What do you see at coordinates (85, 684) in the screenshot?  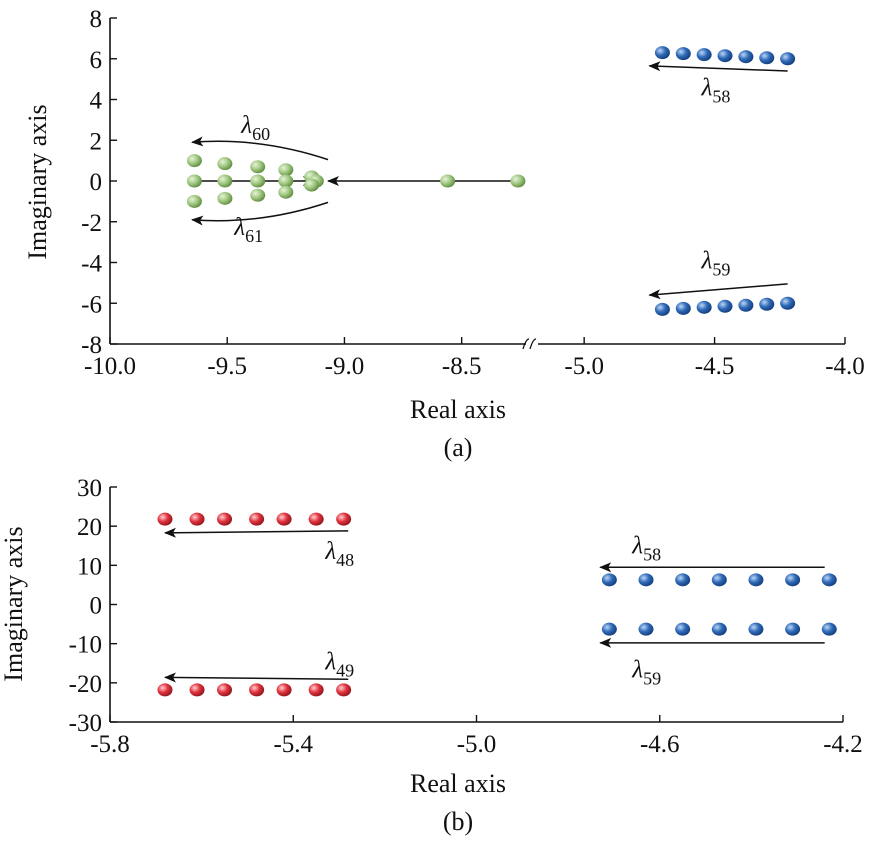 I see `panel-b-y-tick-label: -20` at bounding box center [85, 684].